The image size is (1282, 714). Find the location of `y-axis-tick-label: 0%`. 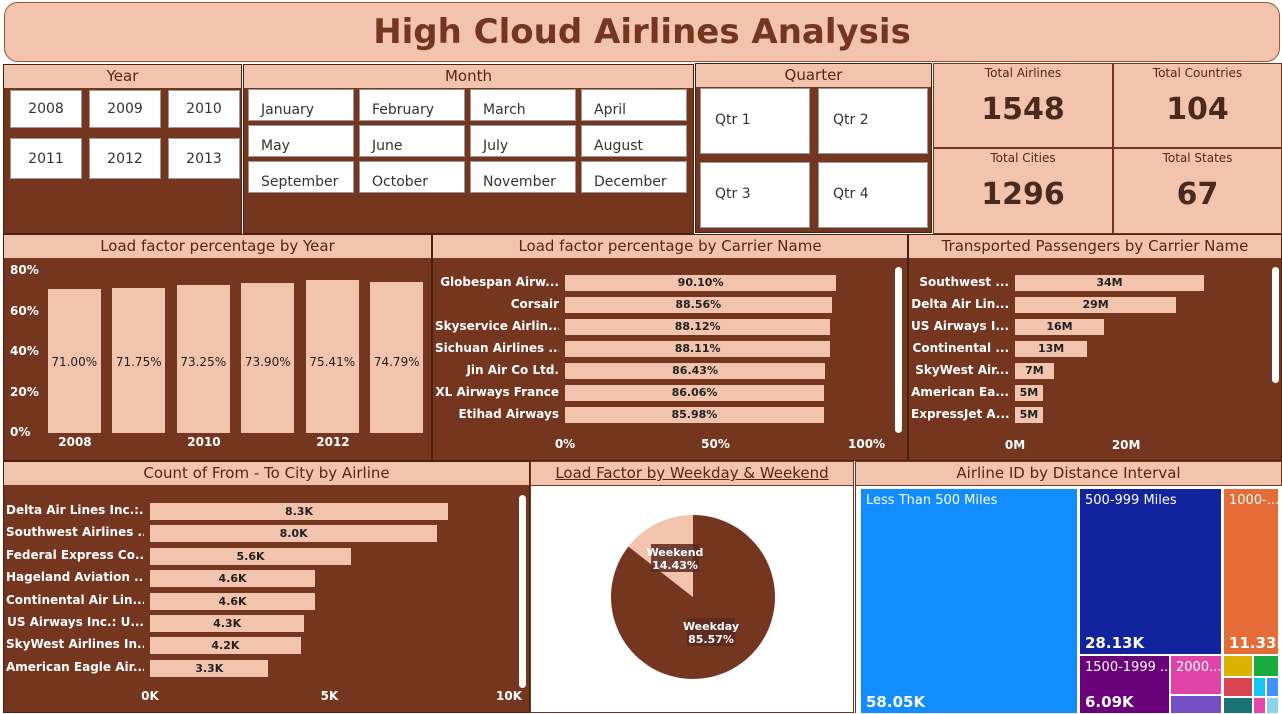

y-axis-tick-label: 0% is located at coordinates (20, 432).